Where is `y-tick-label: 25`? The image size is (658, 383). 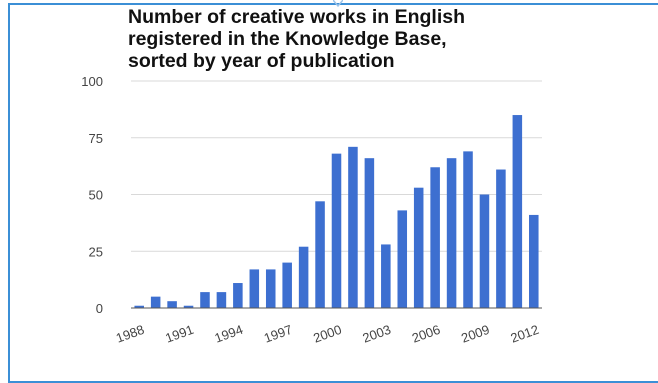
y-tick-label: 25 is located at coordinates (96, 251).